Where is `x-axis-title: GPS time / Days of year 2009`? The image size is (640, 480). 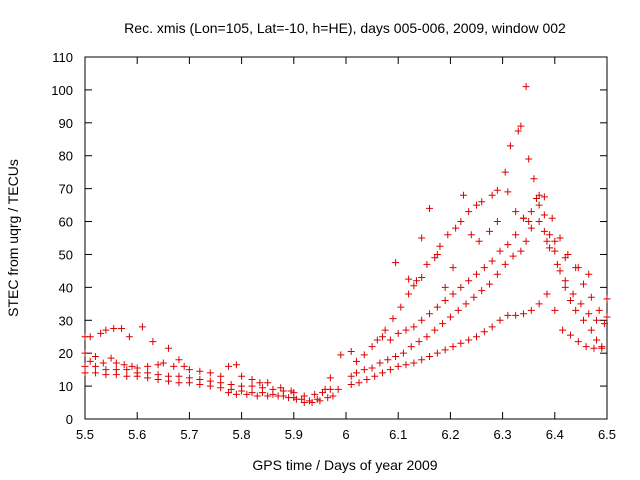 x-axis-title: GPS time / Days of year 2009 is located at coordinates (344, 465).